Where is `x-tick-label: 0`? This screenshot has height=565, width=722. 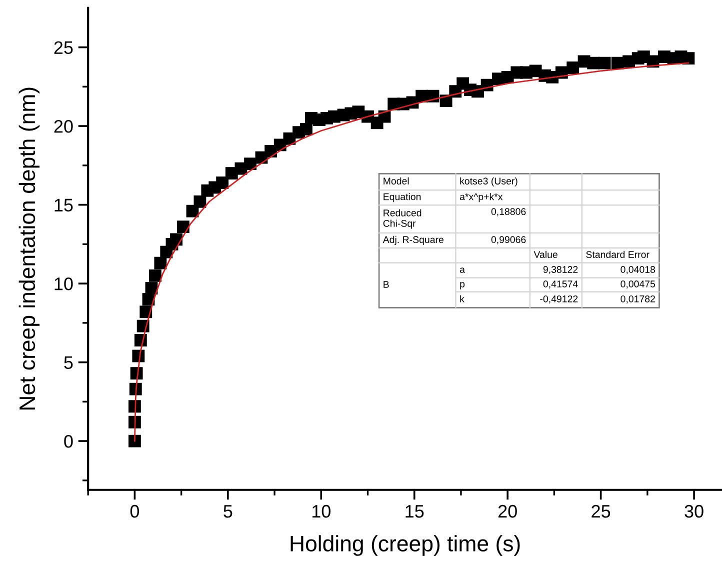 x-tick-label: 0 is located at coordinates (135, 511).